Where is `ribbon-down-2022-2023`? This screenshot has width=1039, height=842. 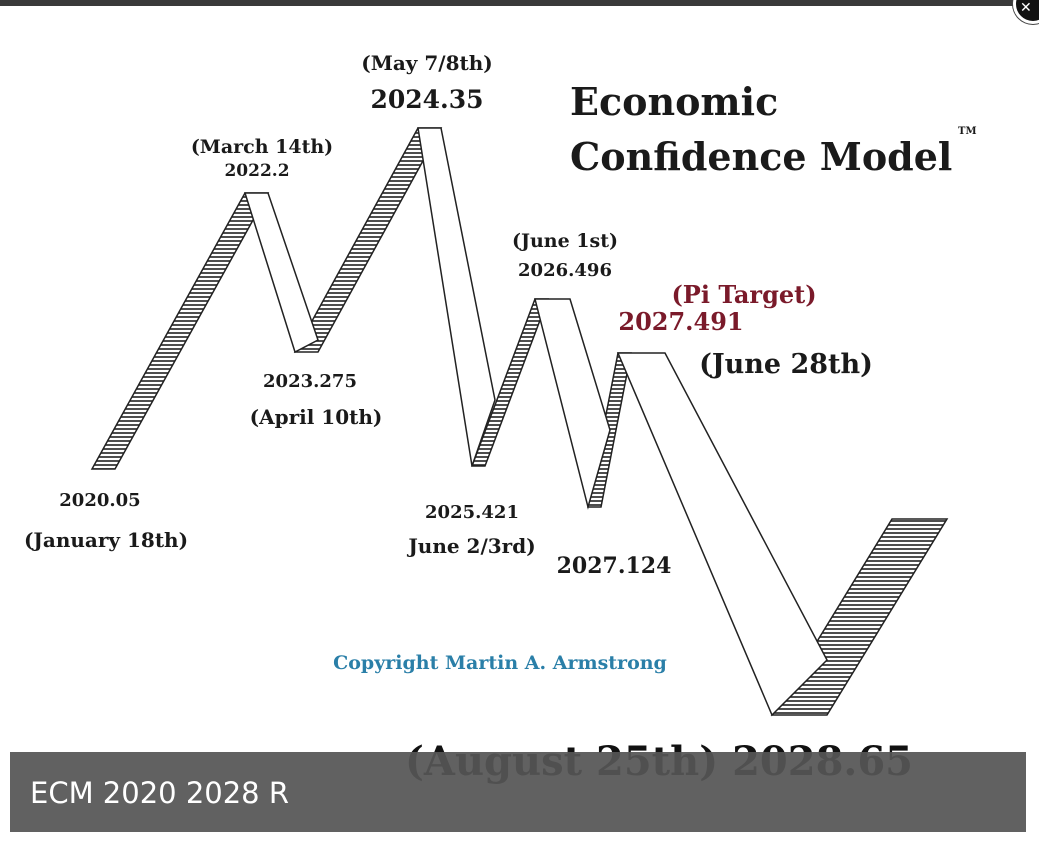
ribbon-down-2022-2023 is located at coordinates (281, 273).